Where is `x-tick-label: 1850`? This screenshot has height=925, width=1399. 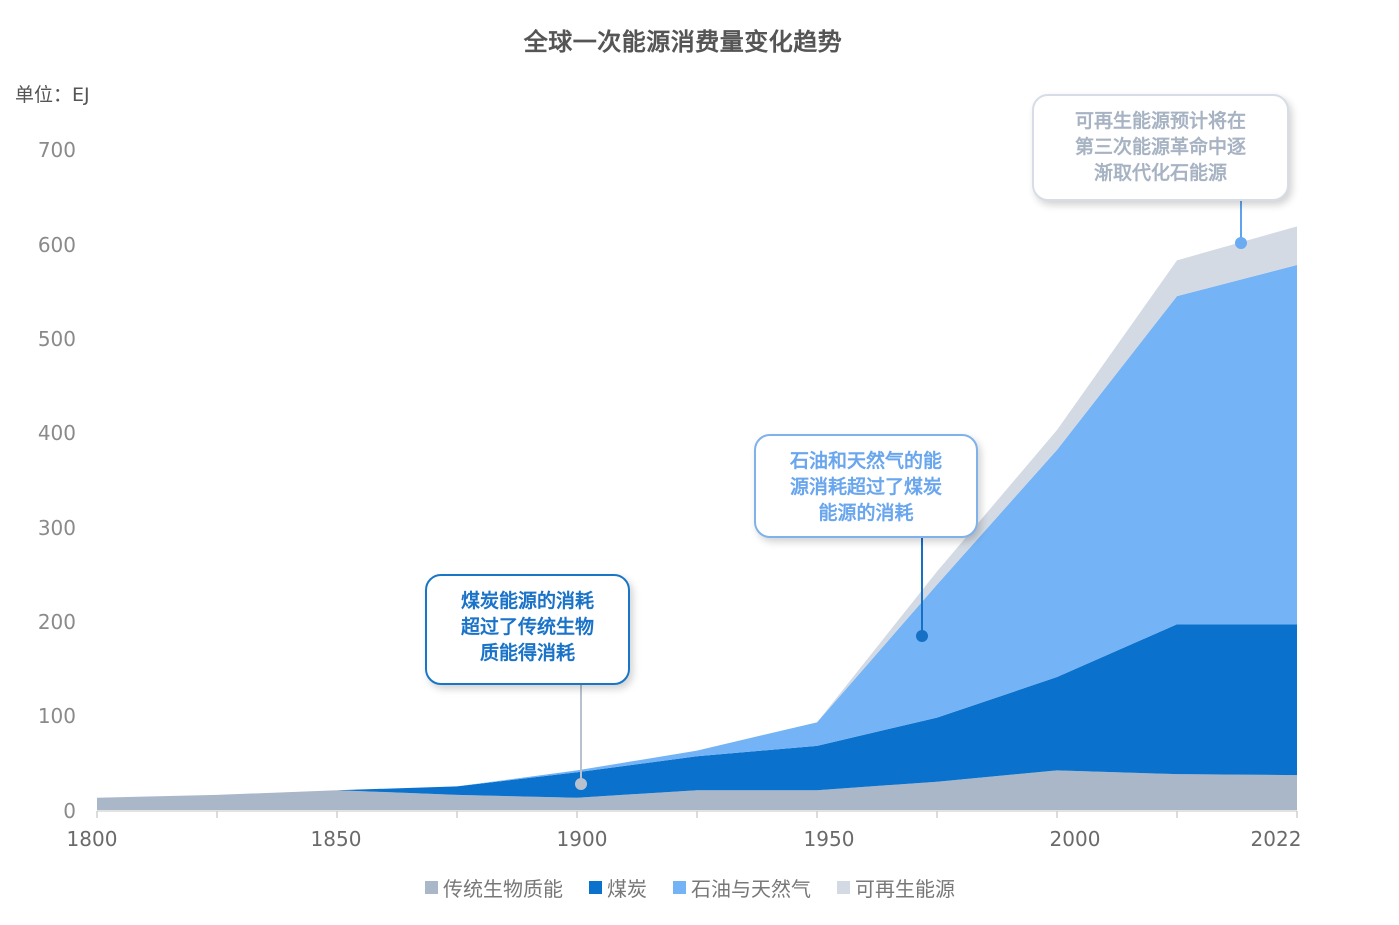
x-tick-label: 1850 is located at coordinates (336, 839).